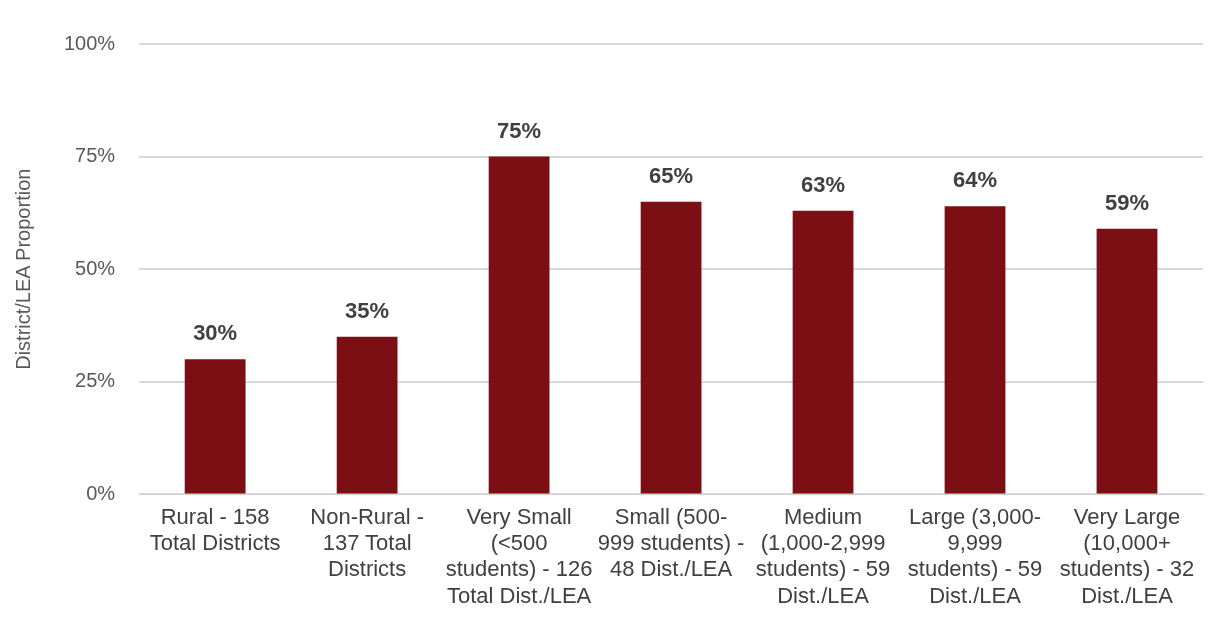 This screenshot has height=628, width=1215. What do you see at coordinates (95, 267) in the screenshot?
I see `y-tick-label: 50%` at bounding box center [95, 267].